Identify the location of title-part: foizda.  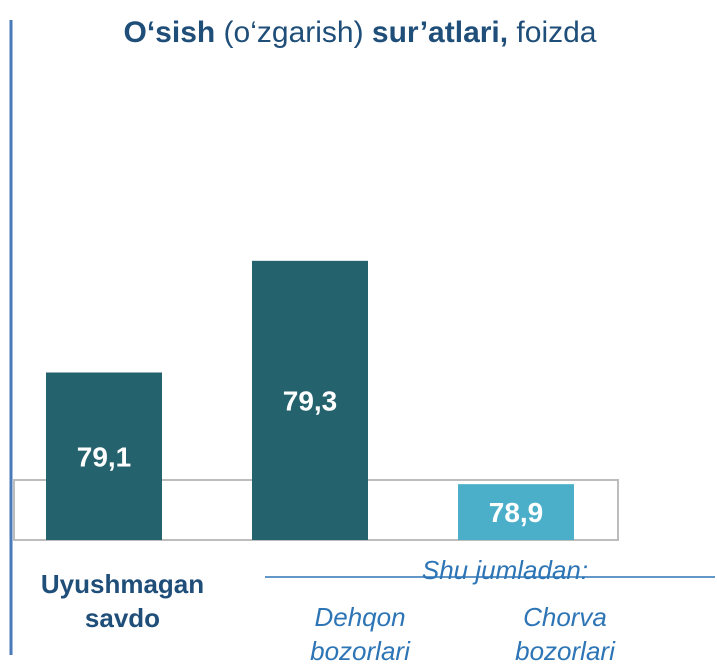
(552, 32).